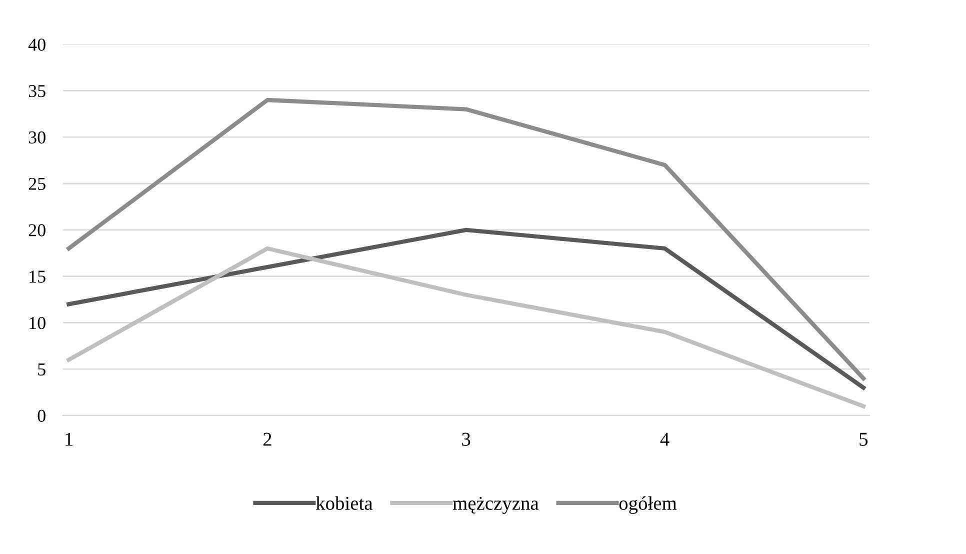  What do you see at coordinates (267, 439) in the screenshot?
I see `x-tick-label: 2` at bounding box center [267, 439].